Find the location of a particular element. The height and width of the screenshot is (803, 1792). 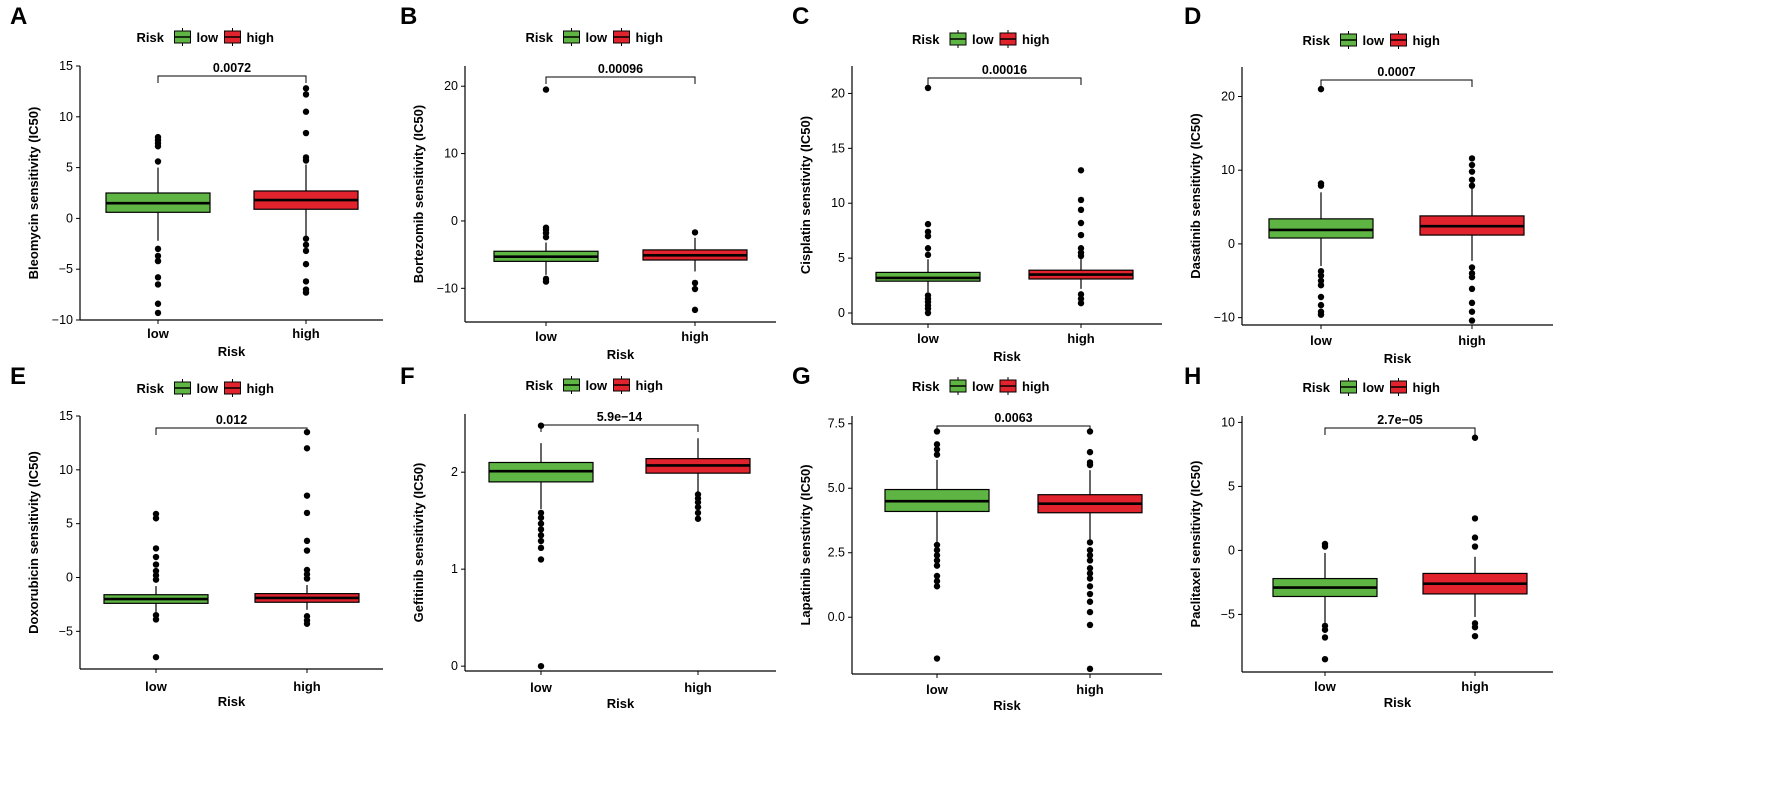

y-tick-label: 2.5 is located at coordinates (836, 553).